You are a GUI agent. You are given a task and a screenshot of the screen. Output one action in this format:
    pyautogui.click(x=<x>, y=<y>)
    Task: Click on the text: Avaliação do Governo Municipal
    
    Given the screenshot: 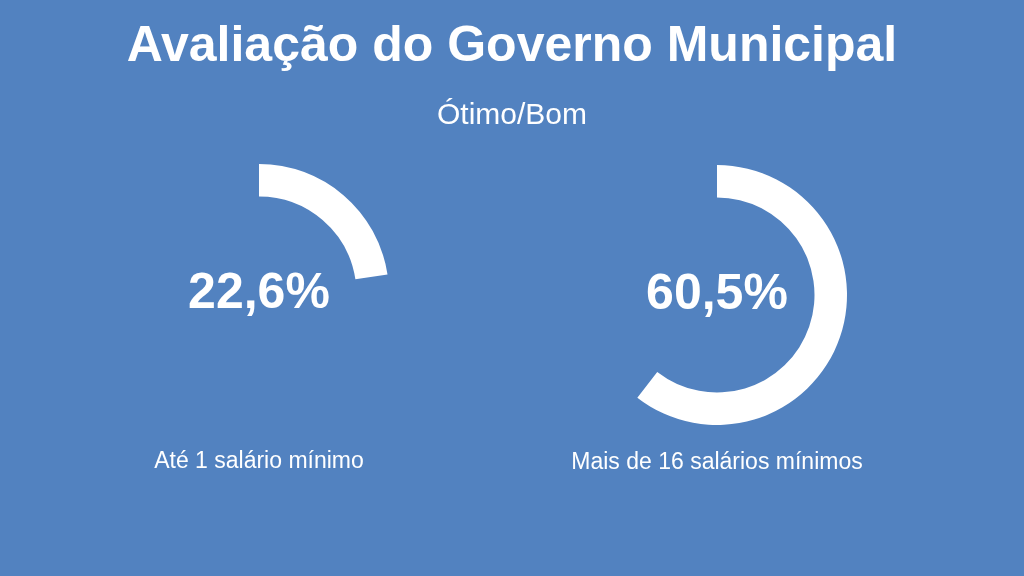 What is the action you would take?
    pyautogui.click(x=512, y=44)
    